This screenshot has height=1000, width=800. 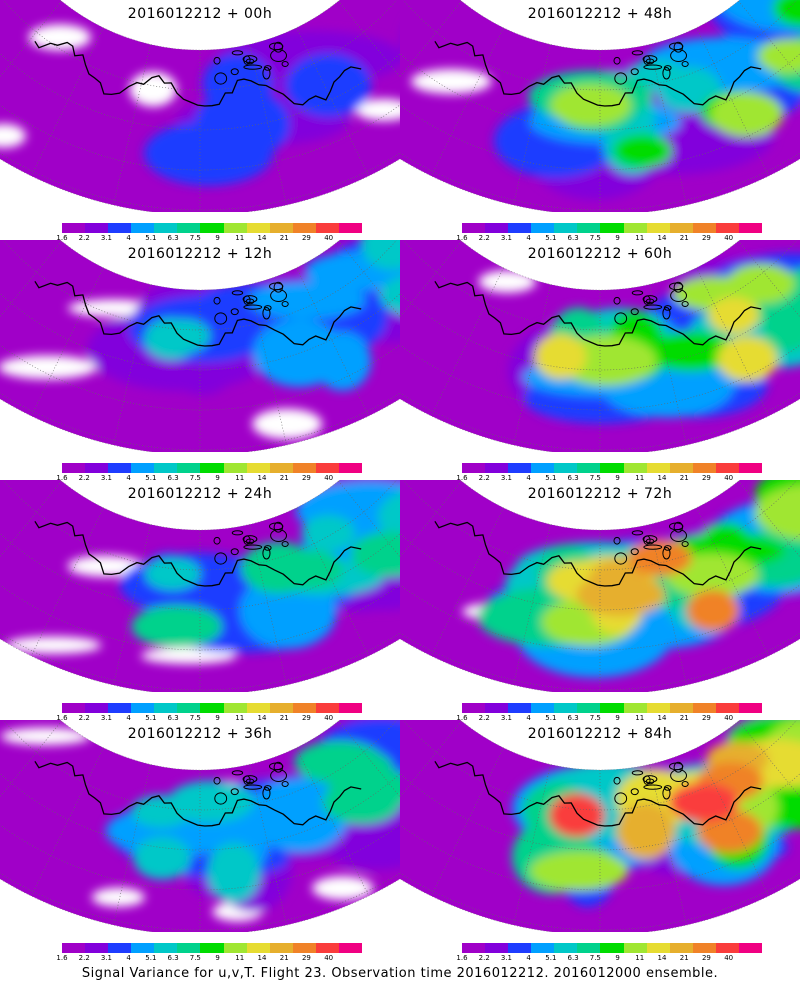 What do you see at coordinates (188, 655) in the screenshot?
I see `masked-region` at bounding box center [188, 655].